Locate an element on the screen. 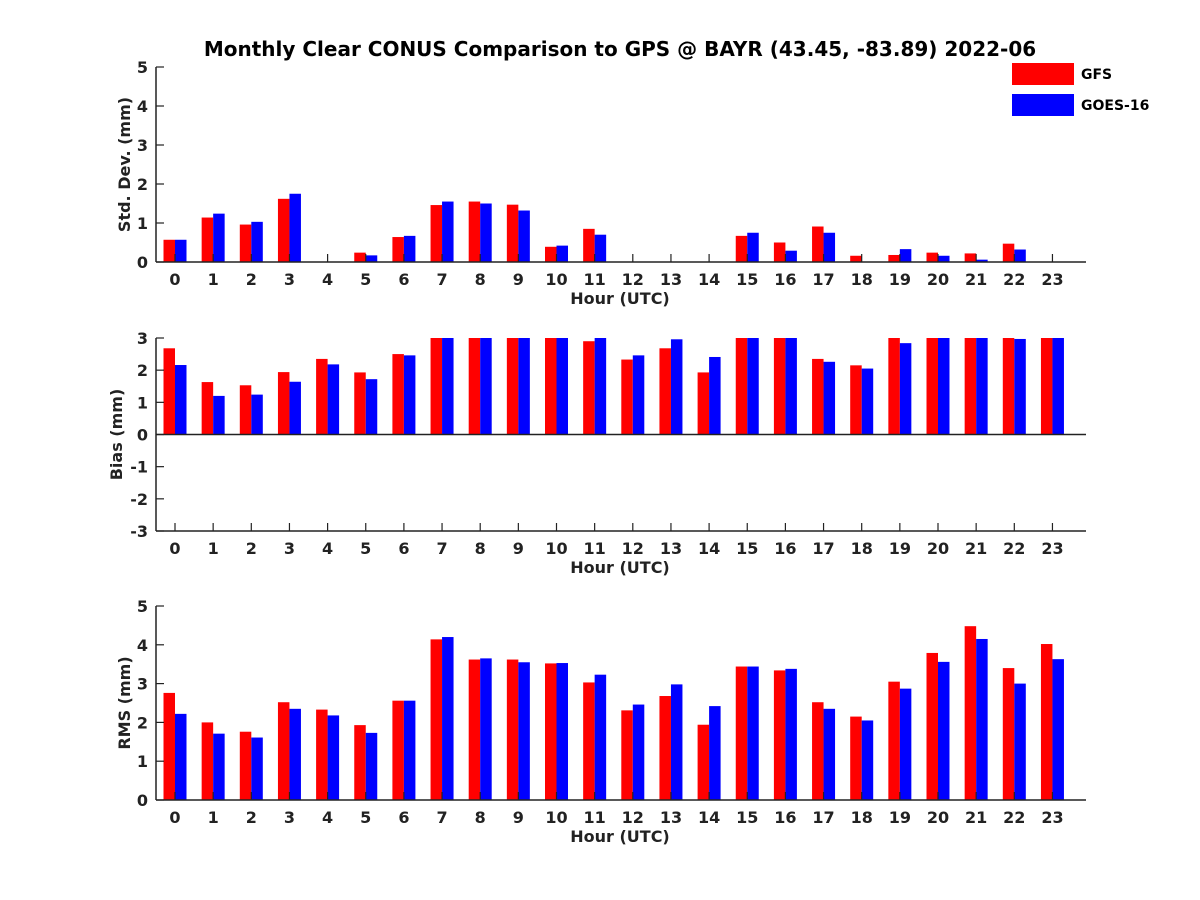 Image resolution: width=1200 pixels, height=900 pixels. x-tick-label: 8 is located at coordinates (480, 279).